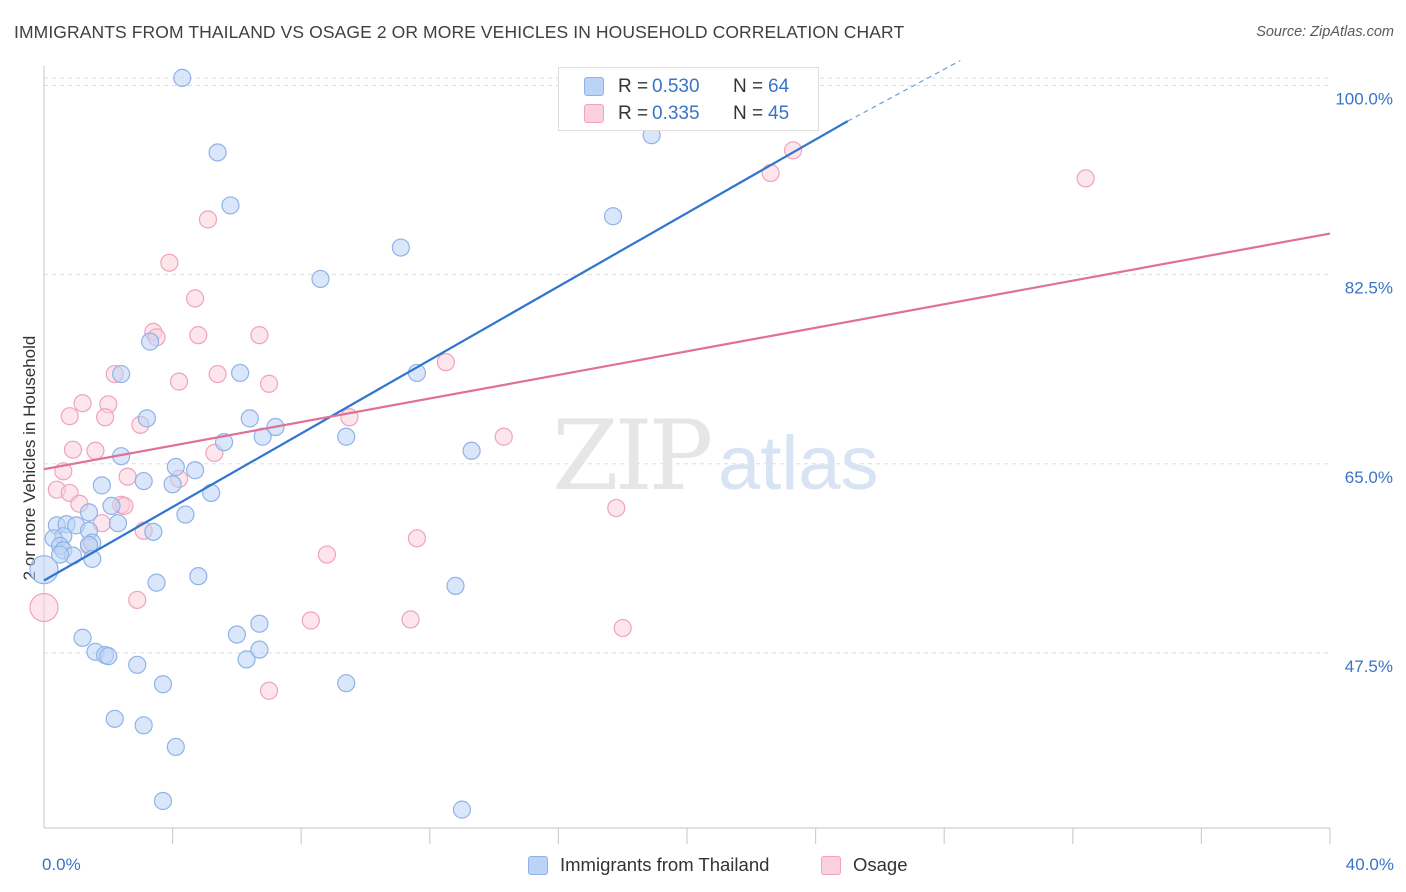 This screenshot has width=1406, height=892. What do you see at coordinates (880, 864) in the screenshot?
I see `legend-label-osage: Osage` at bounding box center [880, 864].